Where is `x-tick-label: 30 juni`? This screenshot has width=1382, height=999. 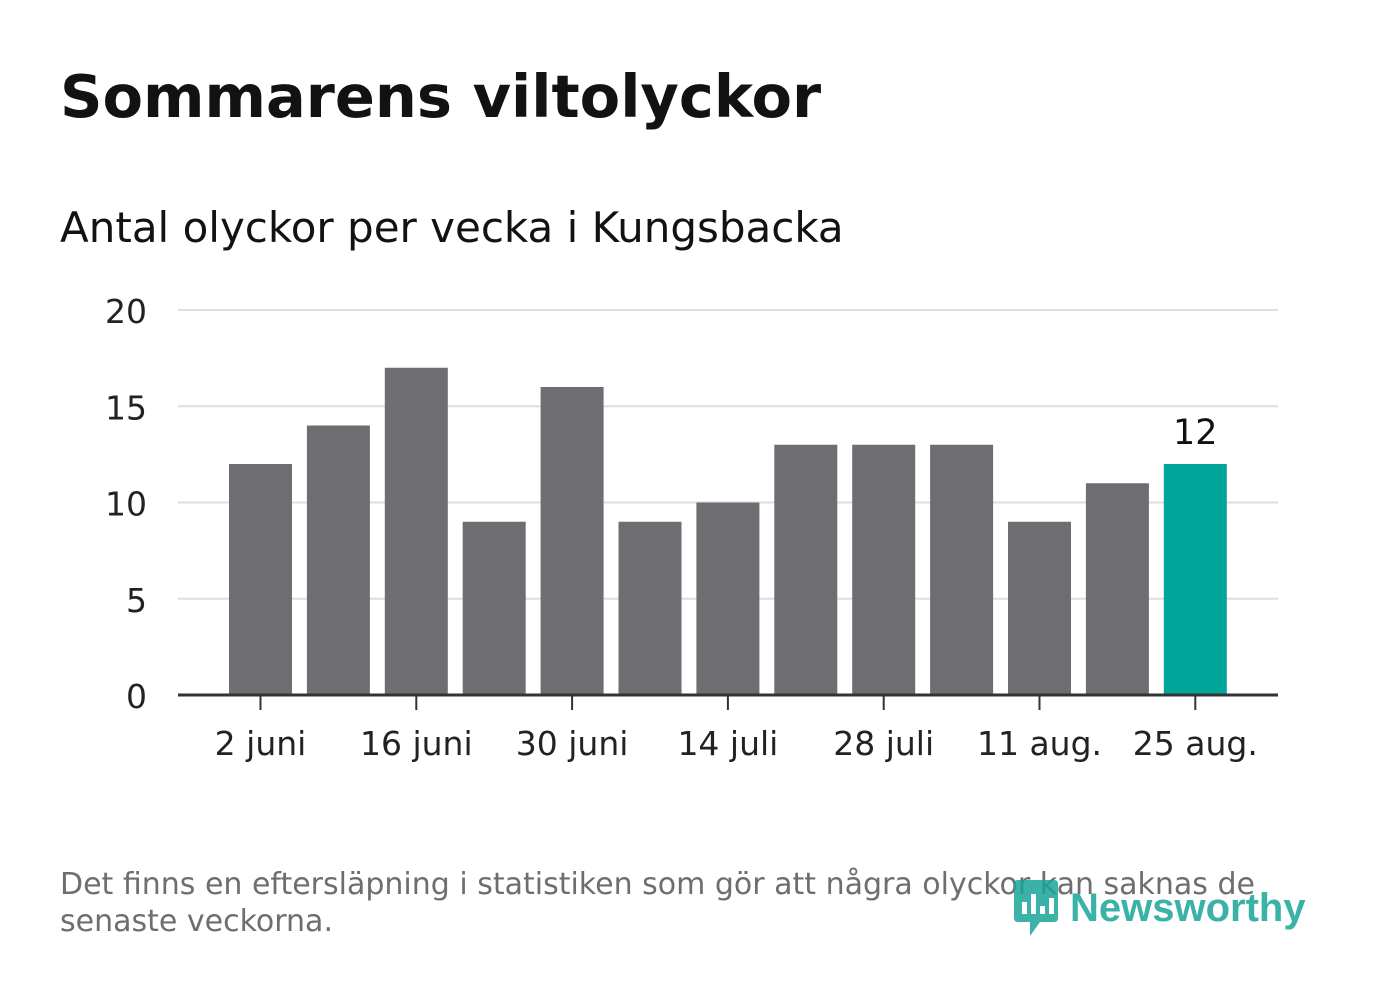
x-tick-label: 30 juni is located at coordinates (572, 743).